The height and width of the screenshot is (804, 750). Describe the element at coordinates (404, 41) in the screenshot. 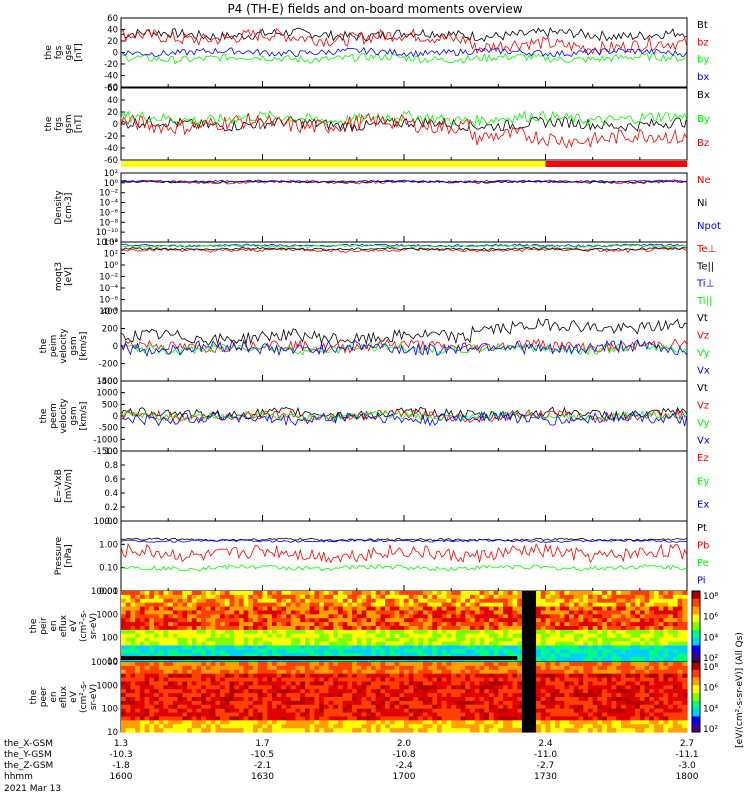

I see `series-line-bz` at that location.